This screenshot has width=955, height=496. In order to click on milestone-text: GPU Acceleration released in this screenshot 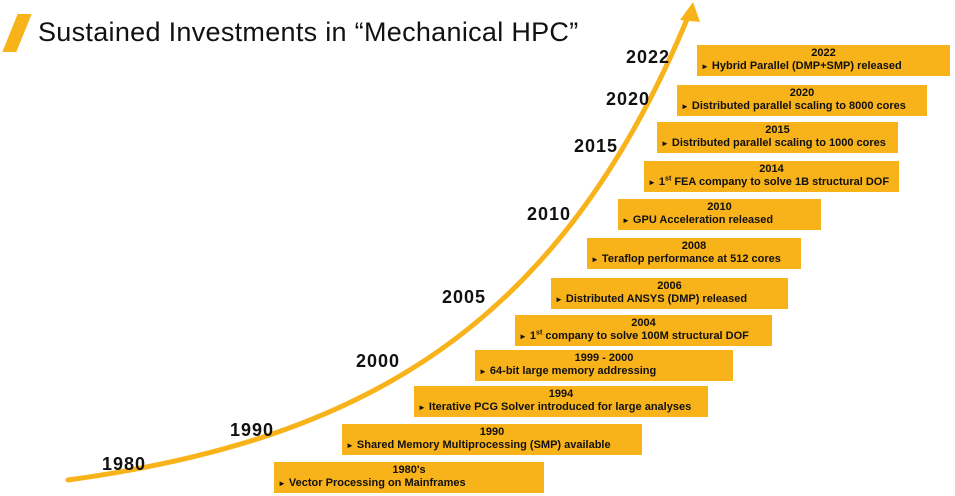, I will do `click(703, 220)`.